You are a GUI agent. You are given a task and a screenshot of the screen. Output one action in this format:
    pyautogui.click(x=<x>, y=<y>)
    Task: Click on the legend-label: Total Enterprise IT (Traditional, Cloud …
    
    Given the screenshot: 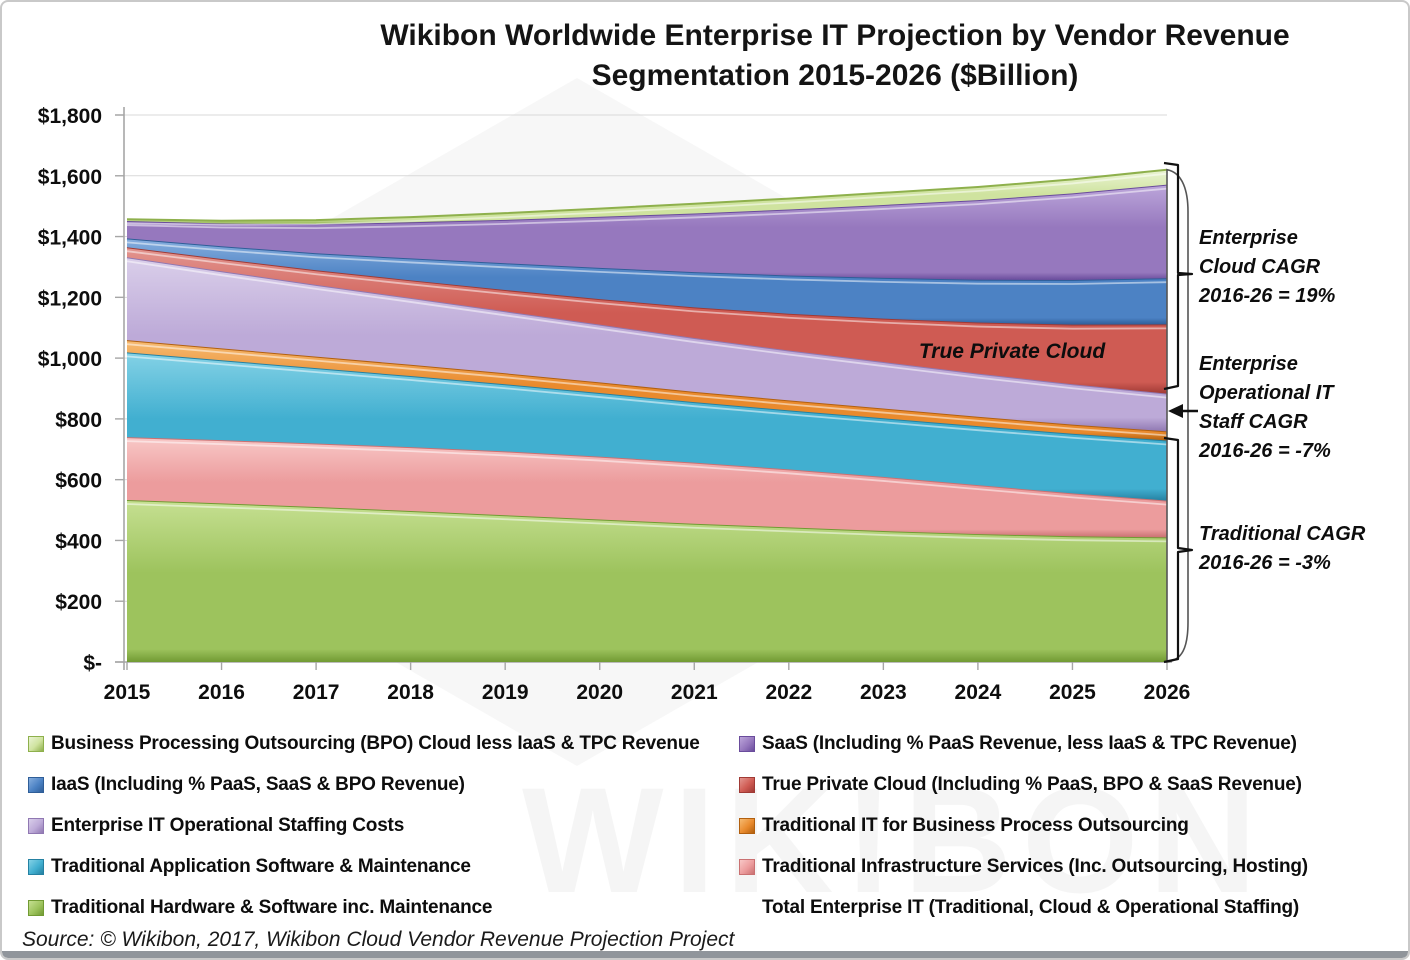 What is the action you would take?
    pyautogui.click(x=1031, y=907)
    